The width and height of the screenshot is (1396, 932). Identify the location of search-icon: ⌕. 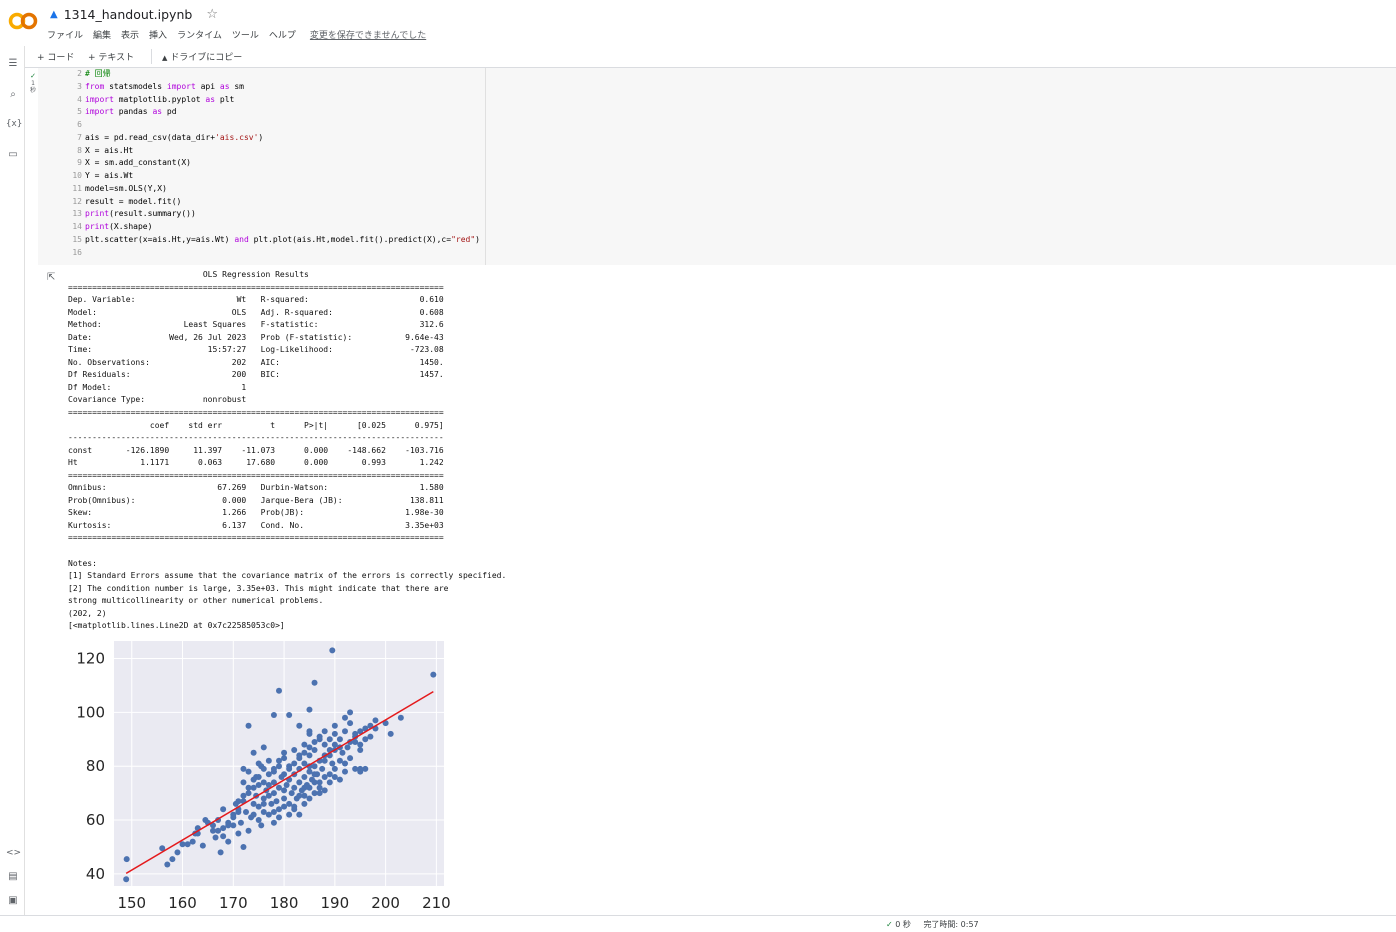
(13, 94).